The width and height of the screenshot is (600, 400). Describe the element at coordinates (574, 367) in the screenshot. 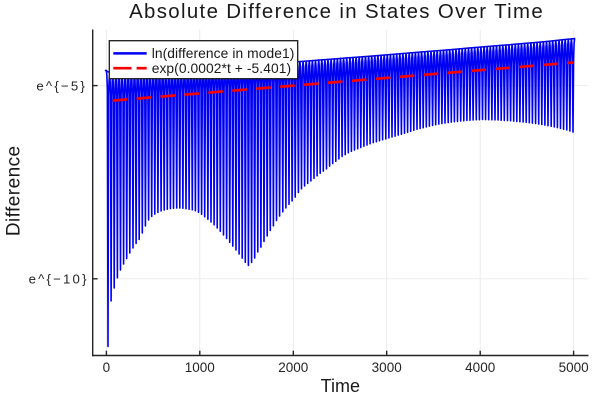

I see `svg-text: 5000` at that location.